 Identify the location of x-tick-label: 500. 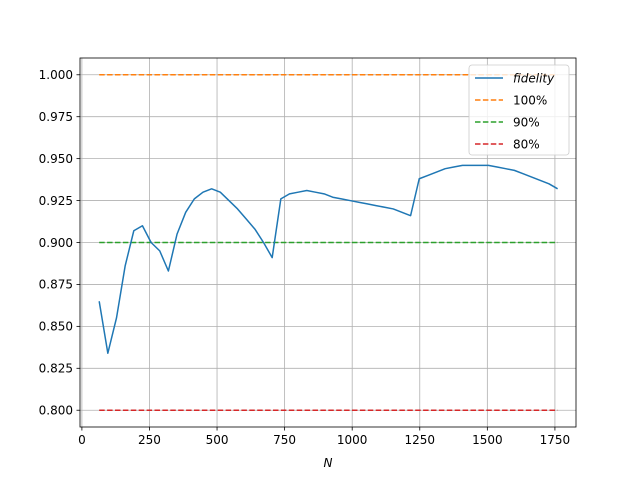
(217, 440).